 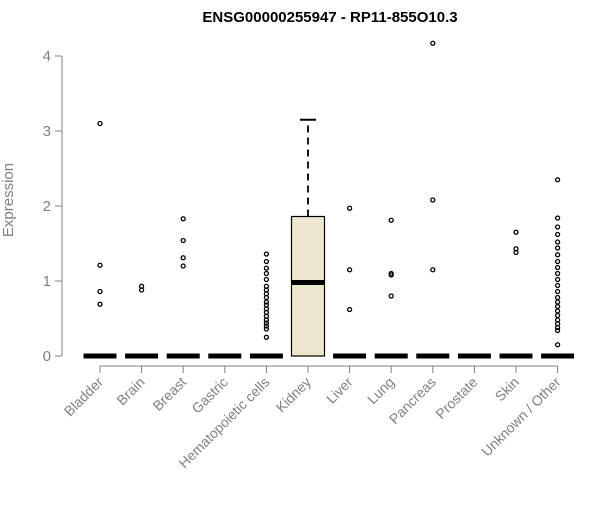 I want to click on box-rect, so click(x=308, y=286).